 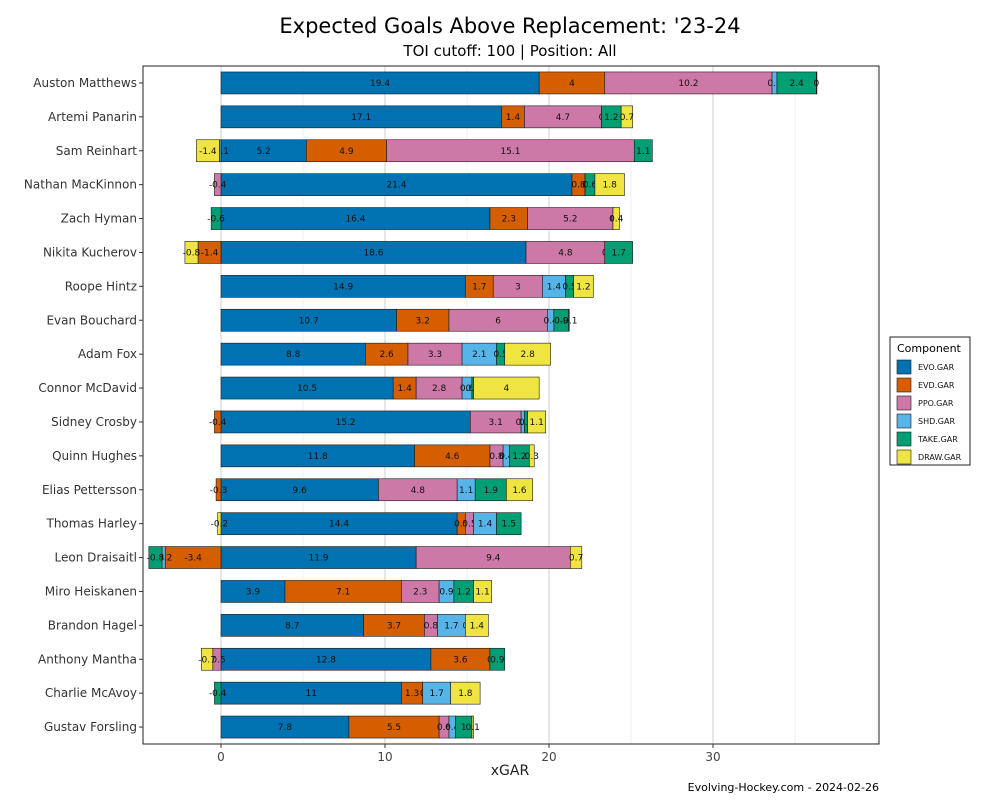 I want to click on segment-label: 2.4, so click(x=796, y=84).